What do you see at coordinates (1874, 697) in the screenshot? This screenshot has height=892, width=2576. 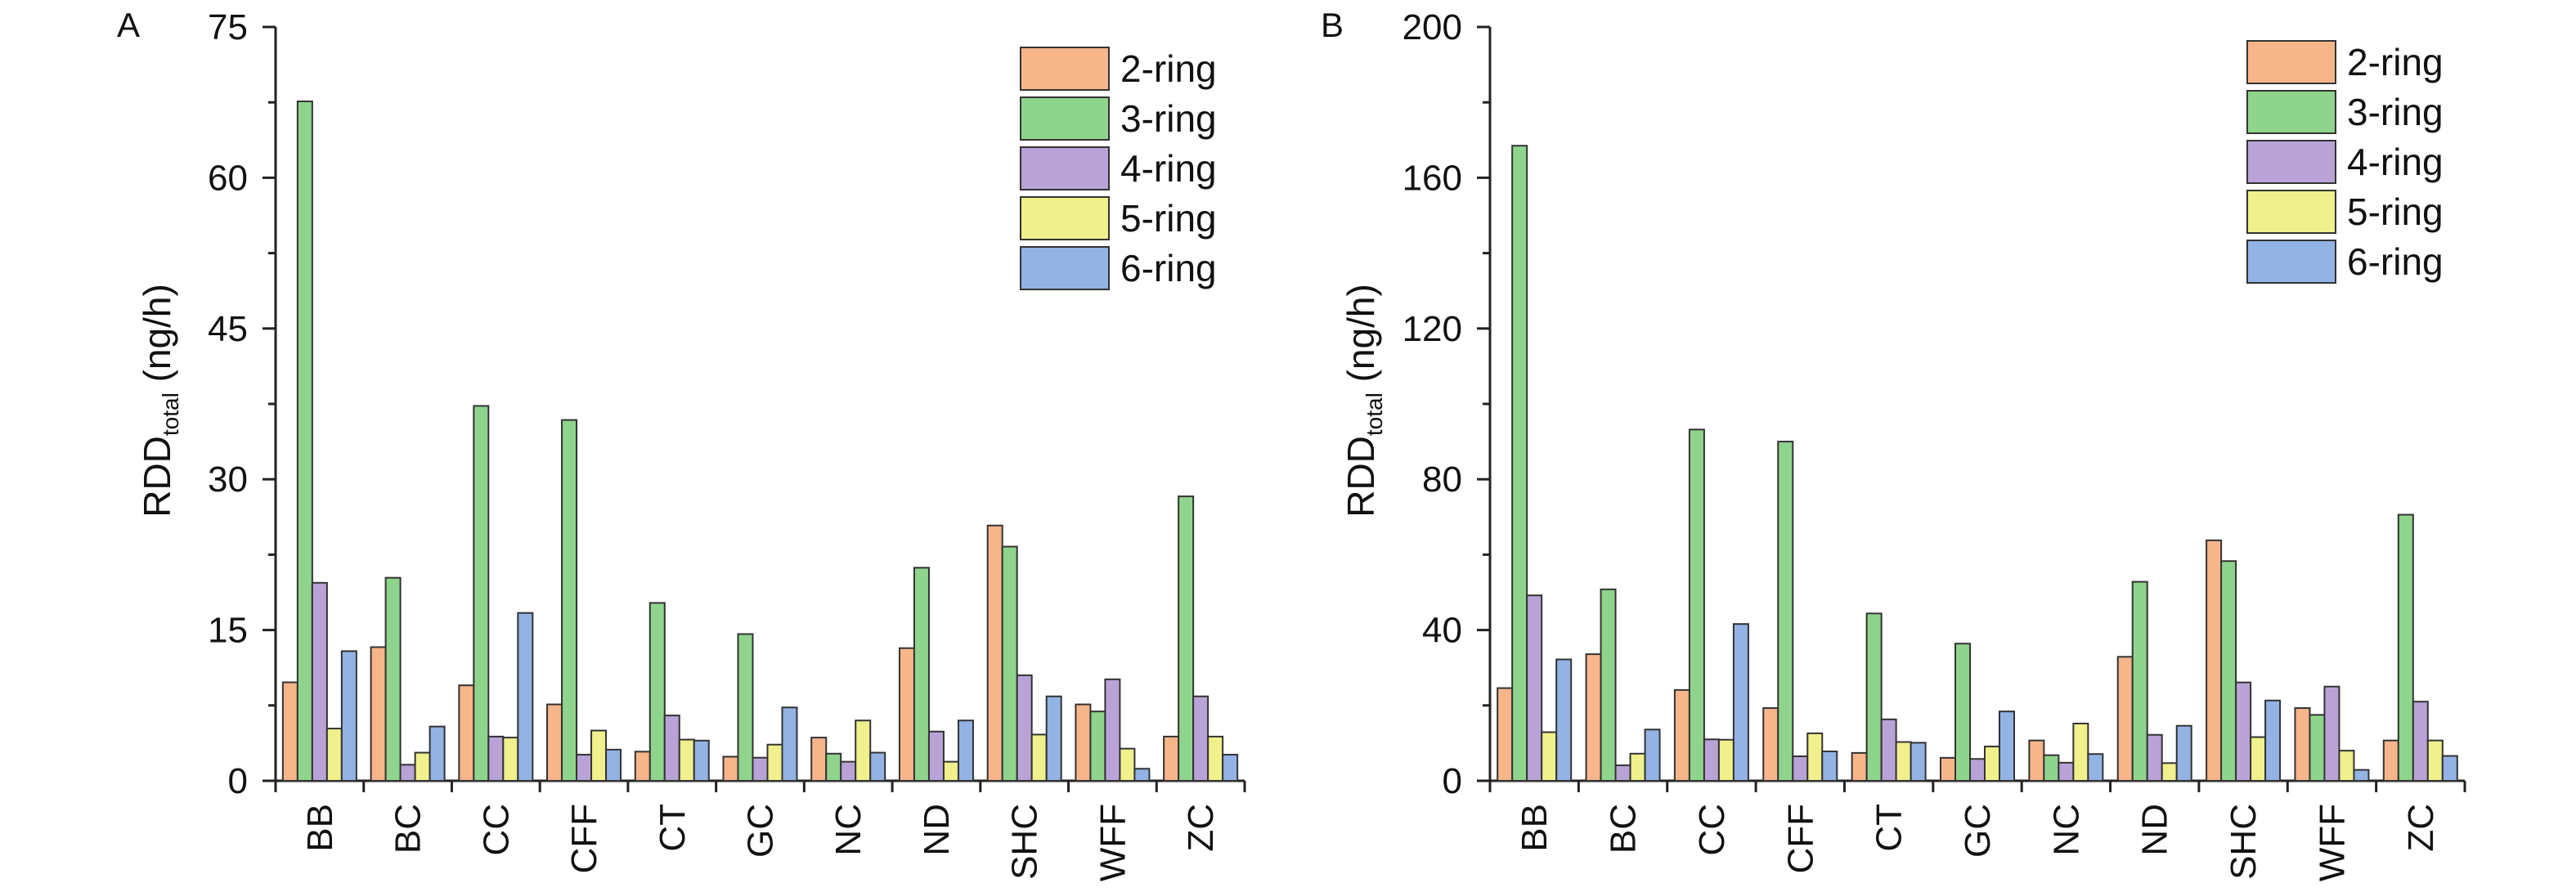 I see `bar-ct-3-ring` at bounding box center [1874, 697].